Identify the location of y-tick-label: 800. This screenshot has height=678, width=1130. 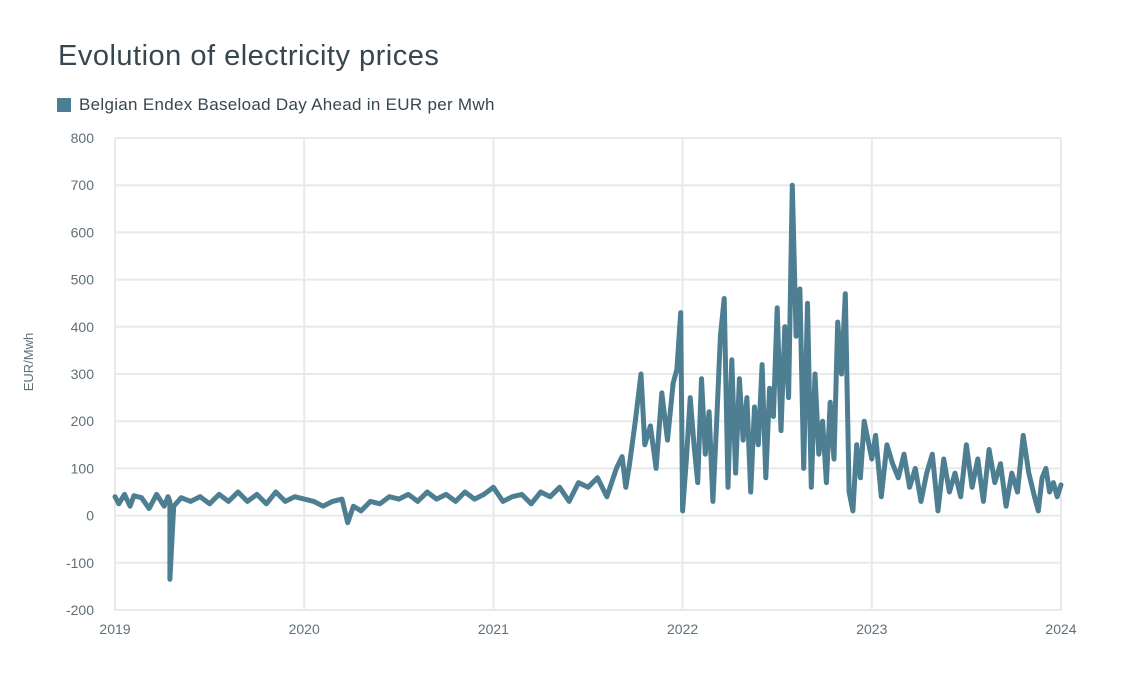
(83, 138).